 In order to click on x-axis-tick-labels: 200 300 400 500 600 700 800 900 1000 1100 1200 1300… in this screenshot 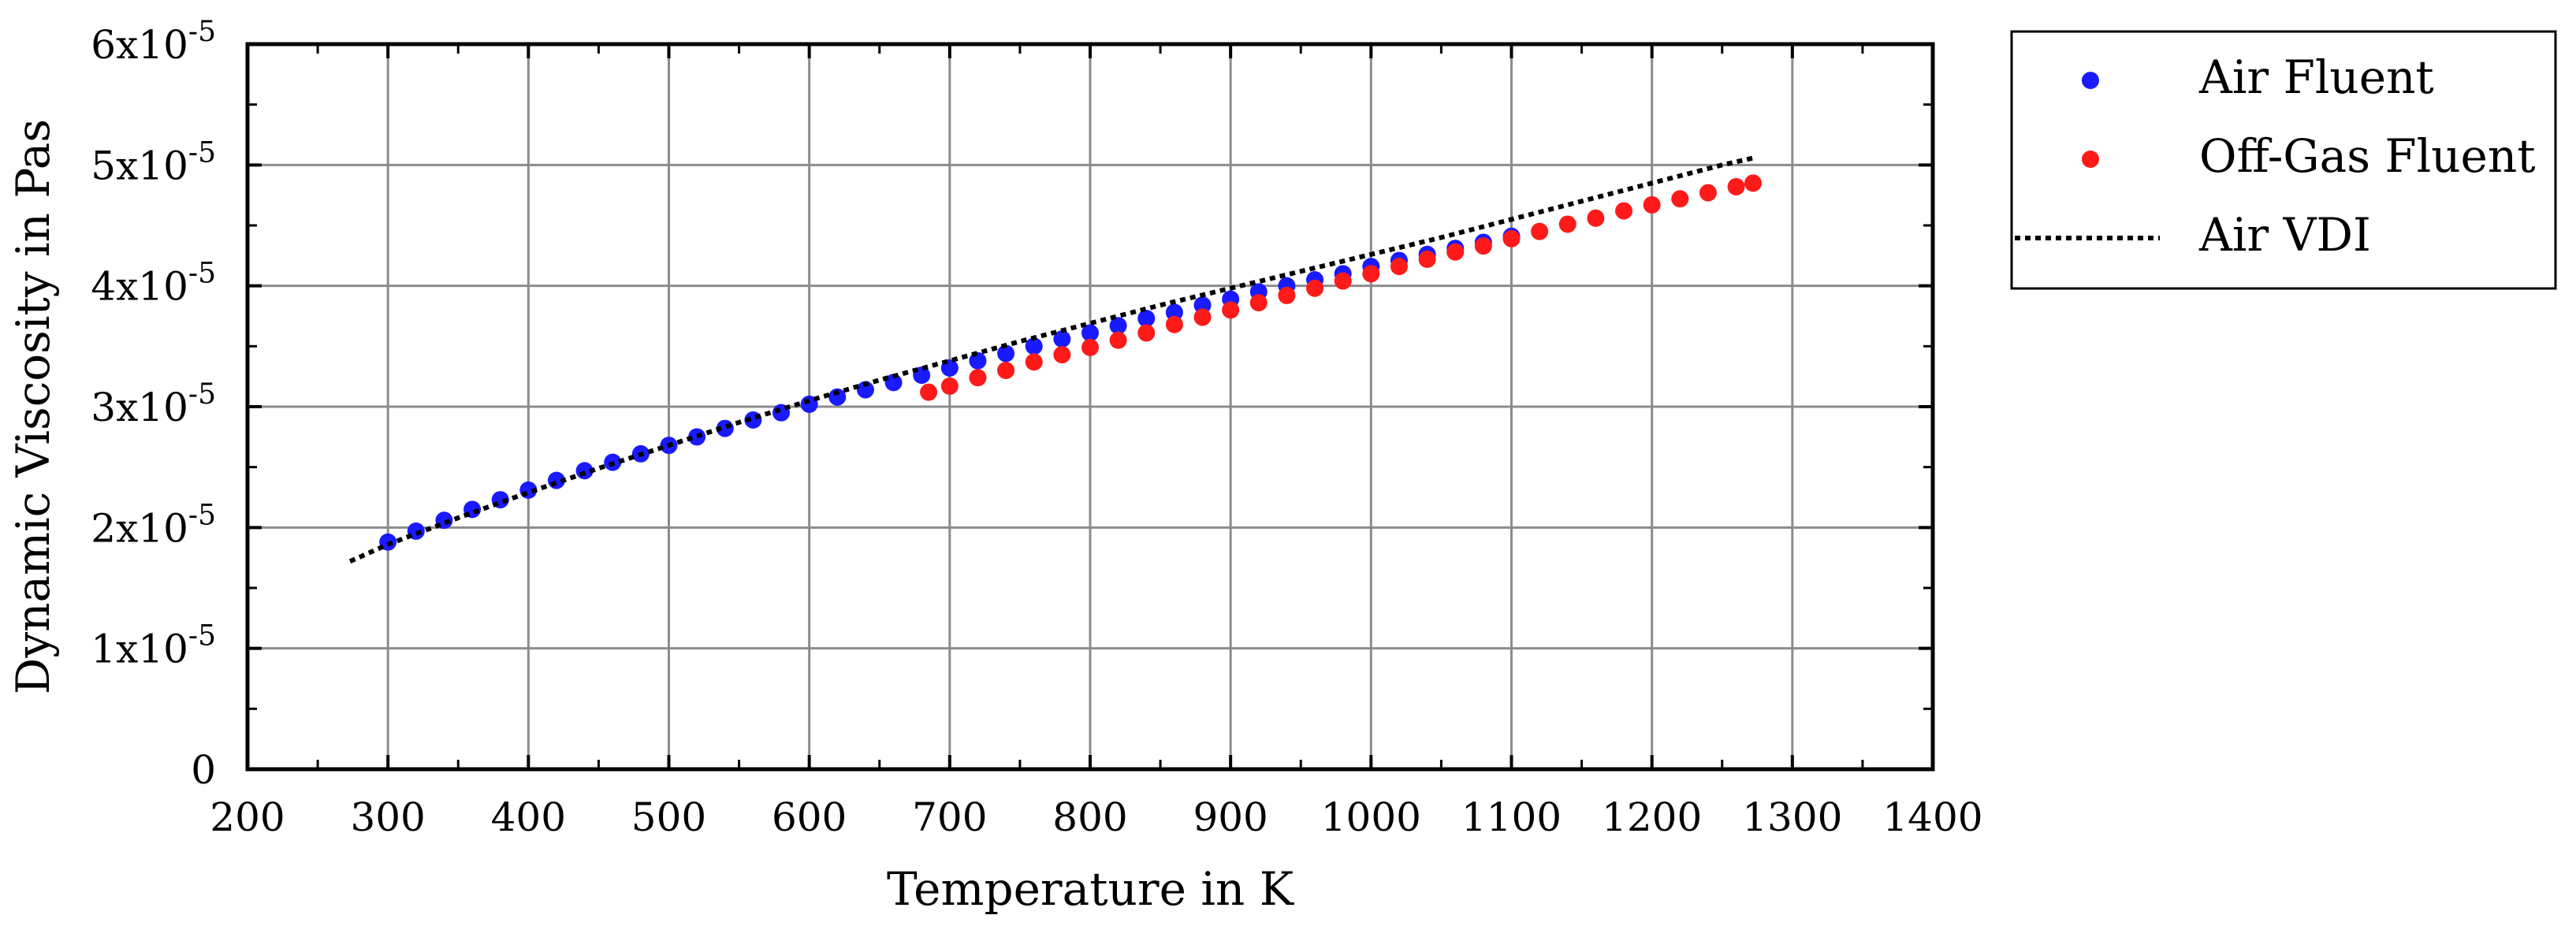, I will do `click(1096, 817)`.